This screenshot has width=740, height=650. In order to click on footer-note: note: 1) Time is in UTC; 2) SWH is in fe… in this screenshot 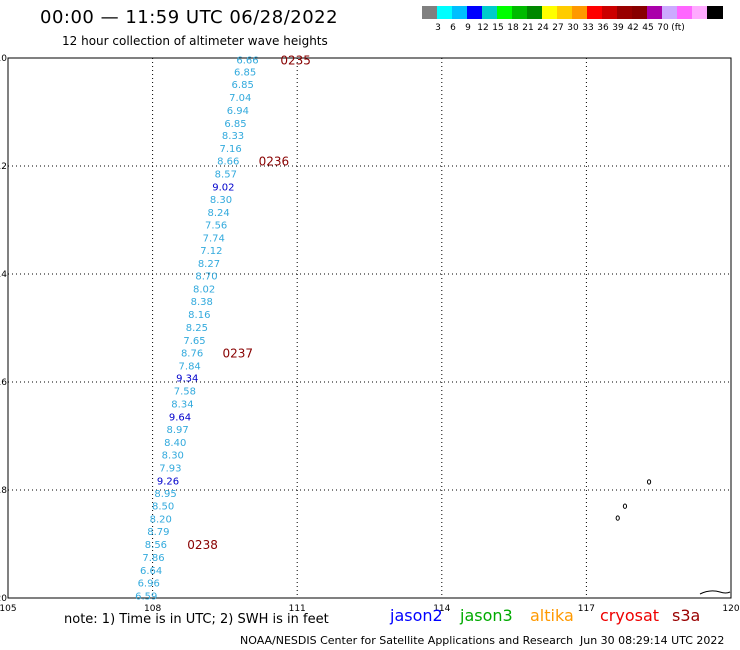, I will do `click(196, 619)`.